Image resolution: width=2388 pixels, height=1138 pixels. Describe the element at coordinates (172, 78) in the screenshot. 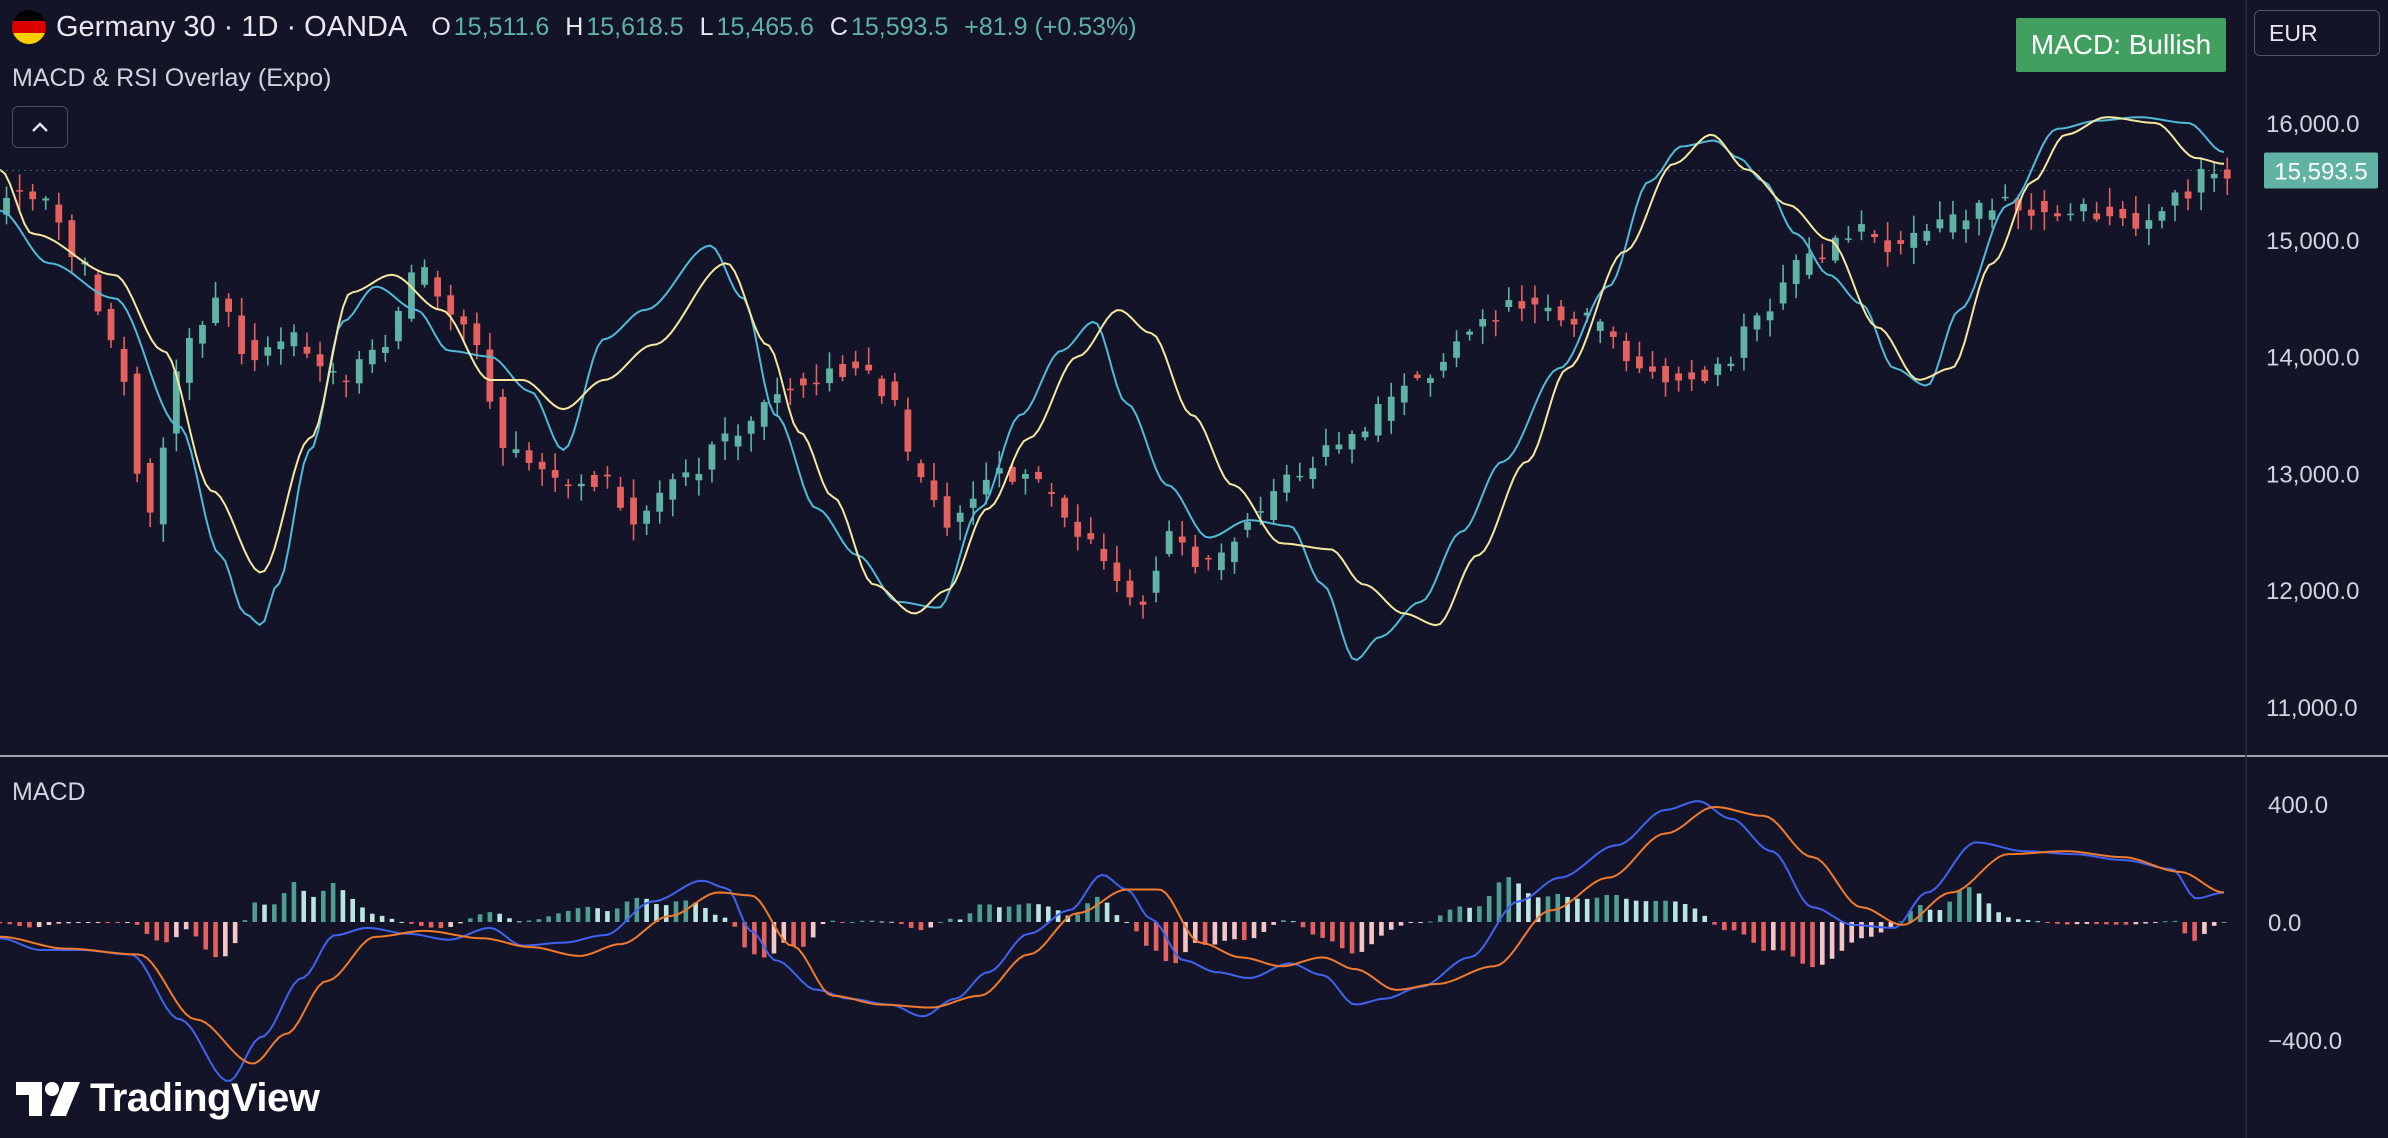

I see `indicator-name: MACD & RSI Overlay (Expo)` at that location.